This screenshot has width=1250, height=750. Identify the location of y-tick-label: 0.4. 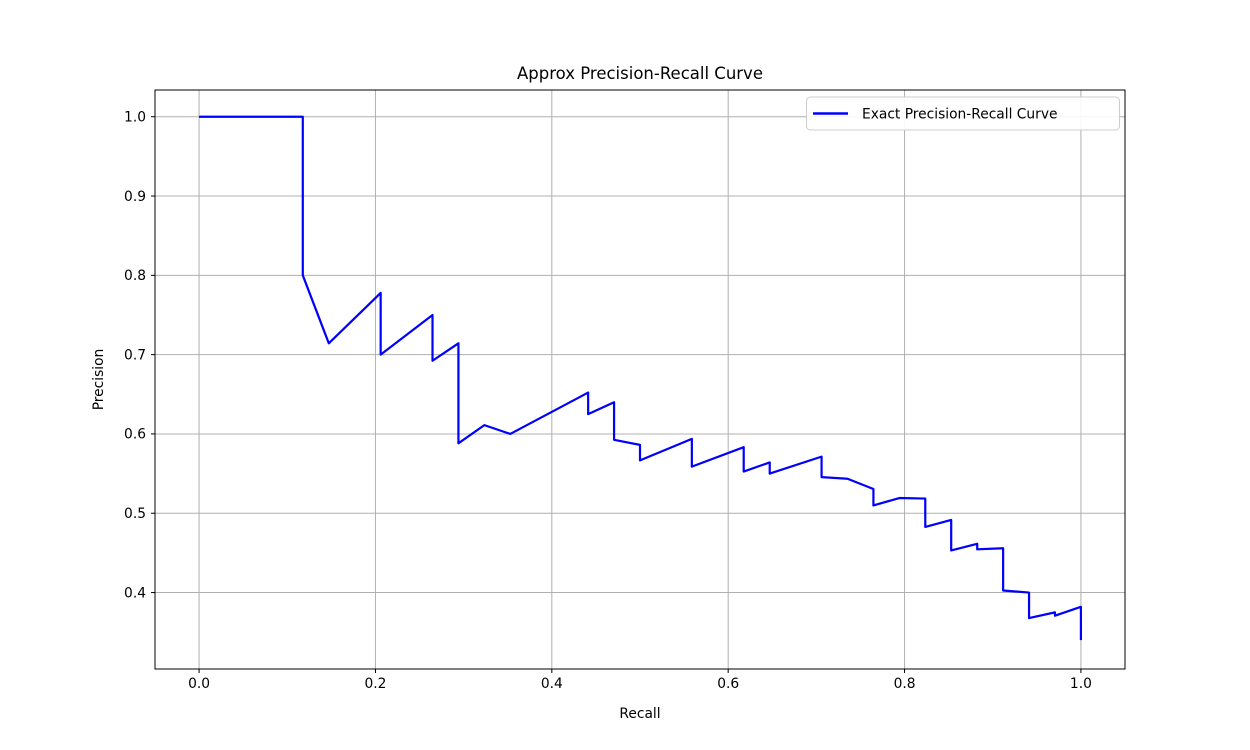
(135, 593).